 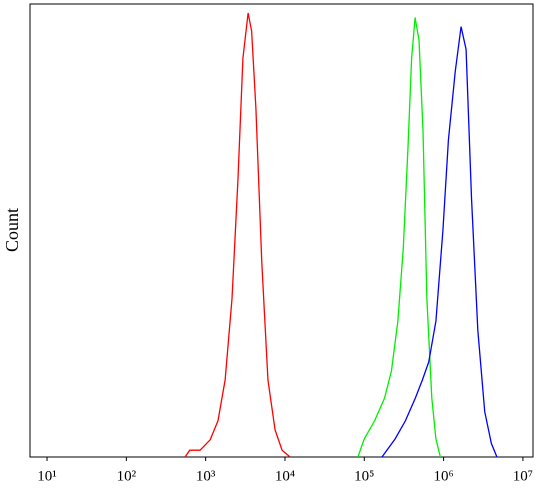 What do you see at coordinates (47, 476) in the screenshot?
I see `x-tick-label: 10¹` at bounding box center [47, 476].